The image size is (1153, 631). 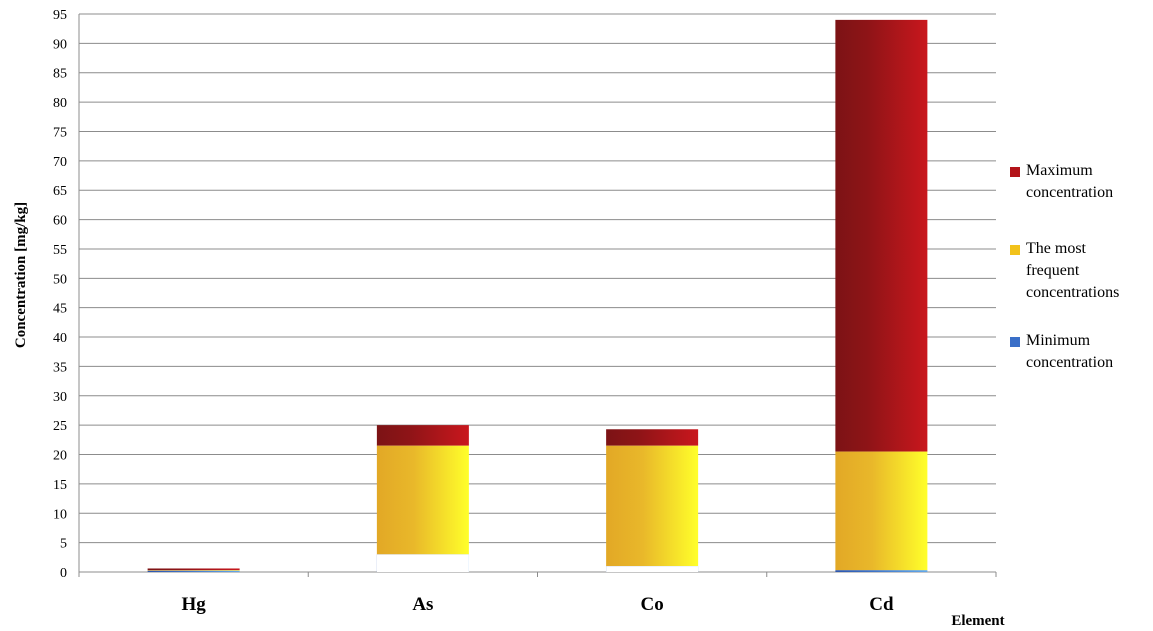 What do you see at coordinates (422, 604) in the screenshot?
I see `x-tick-label: As` at bounding box center [422, 604].